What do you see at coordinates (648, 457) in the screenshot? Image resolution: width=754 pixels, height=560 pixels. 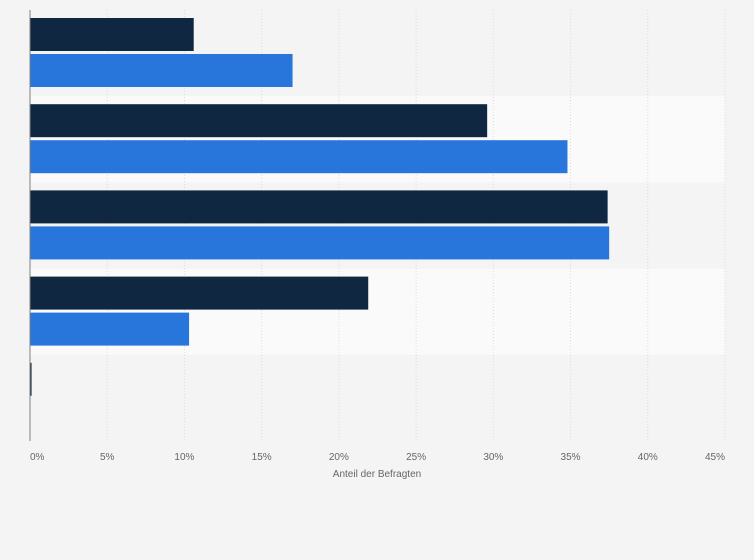 I see `x-tick-label: 40%` at bounding box center [648, 457].